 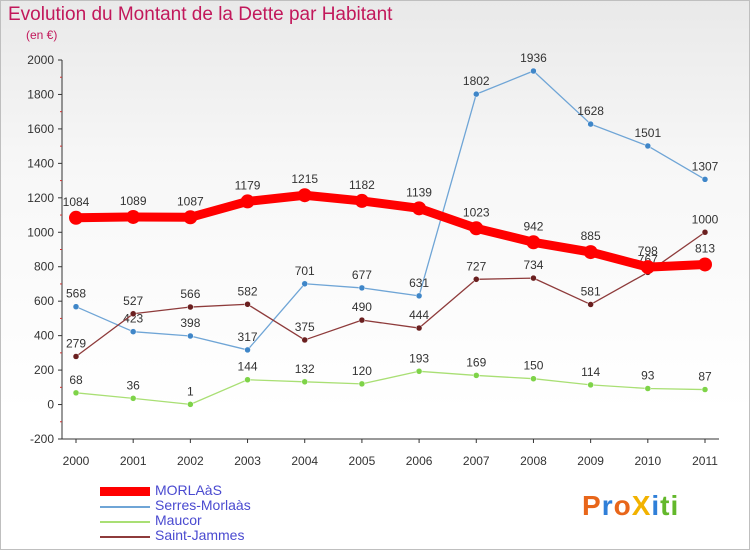 What do you see at coordinates (134, 385) in the screenshot?
I see `data-label: 36` at bounding box center [134, 385].